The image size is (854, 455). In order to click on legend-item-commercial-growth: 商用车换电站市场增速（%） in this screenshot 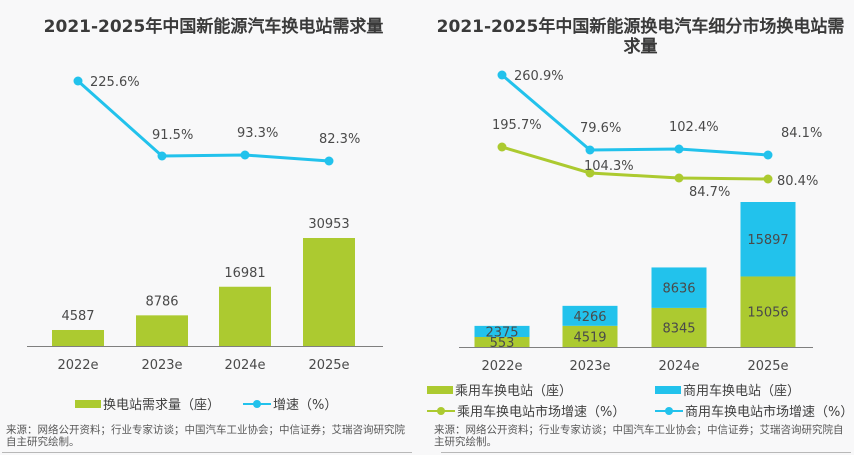, I will do `click(754, 410)`.